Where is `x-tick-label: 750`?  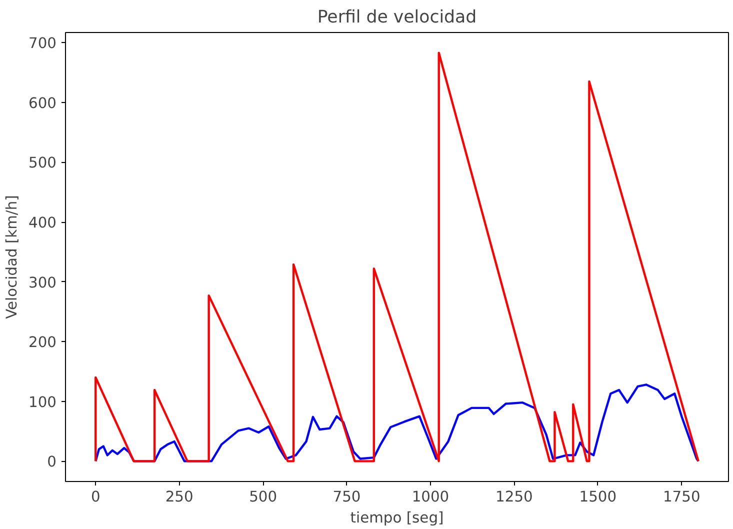
x-tick-label: 750 is located at coordinates (346, 497).